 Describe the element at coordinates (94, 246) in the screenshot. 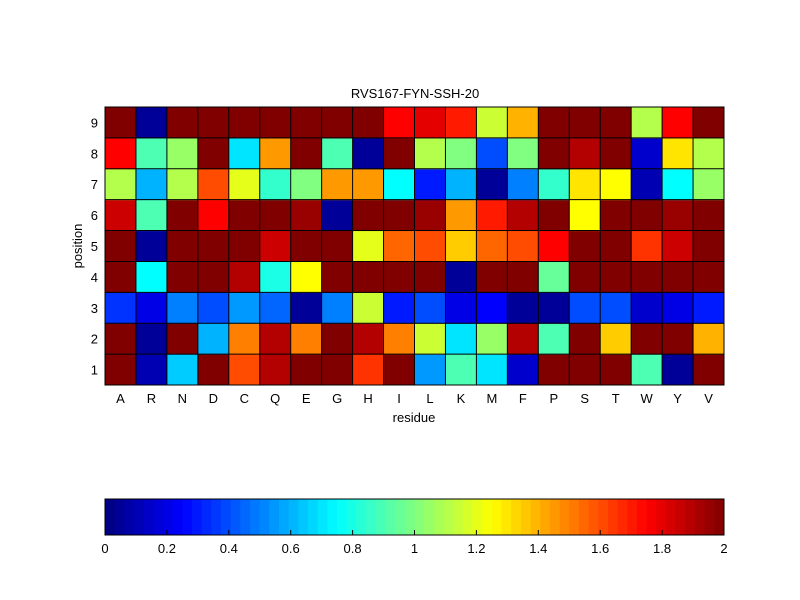

I see `y-tick-label: 5` at that location.